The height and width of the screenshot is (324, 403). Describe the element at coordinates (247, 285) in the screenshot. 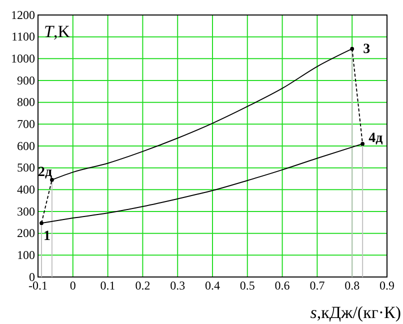

I see `x-tick-label: 0.5` at that location.